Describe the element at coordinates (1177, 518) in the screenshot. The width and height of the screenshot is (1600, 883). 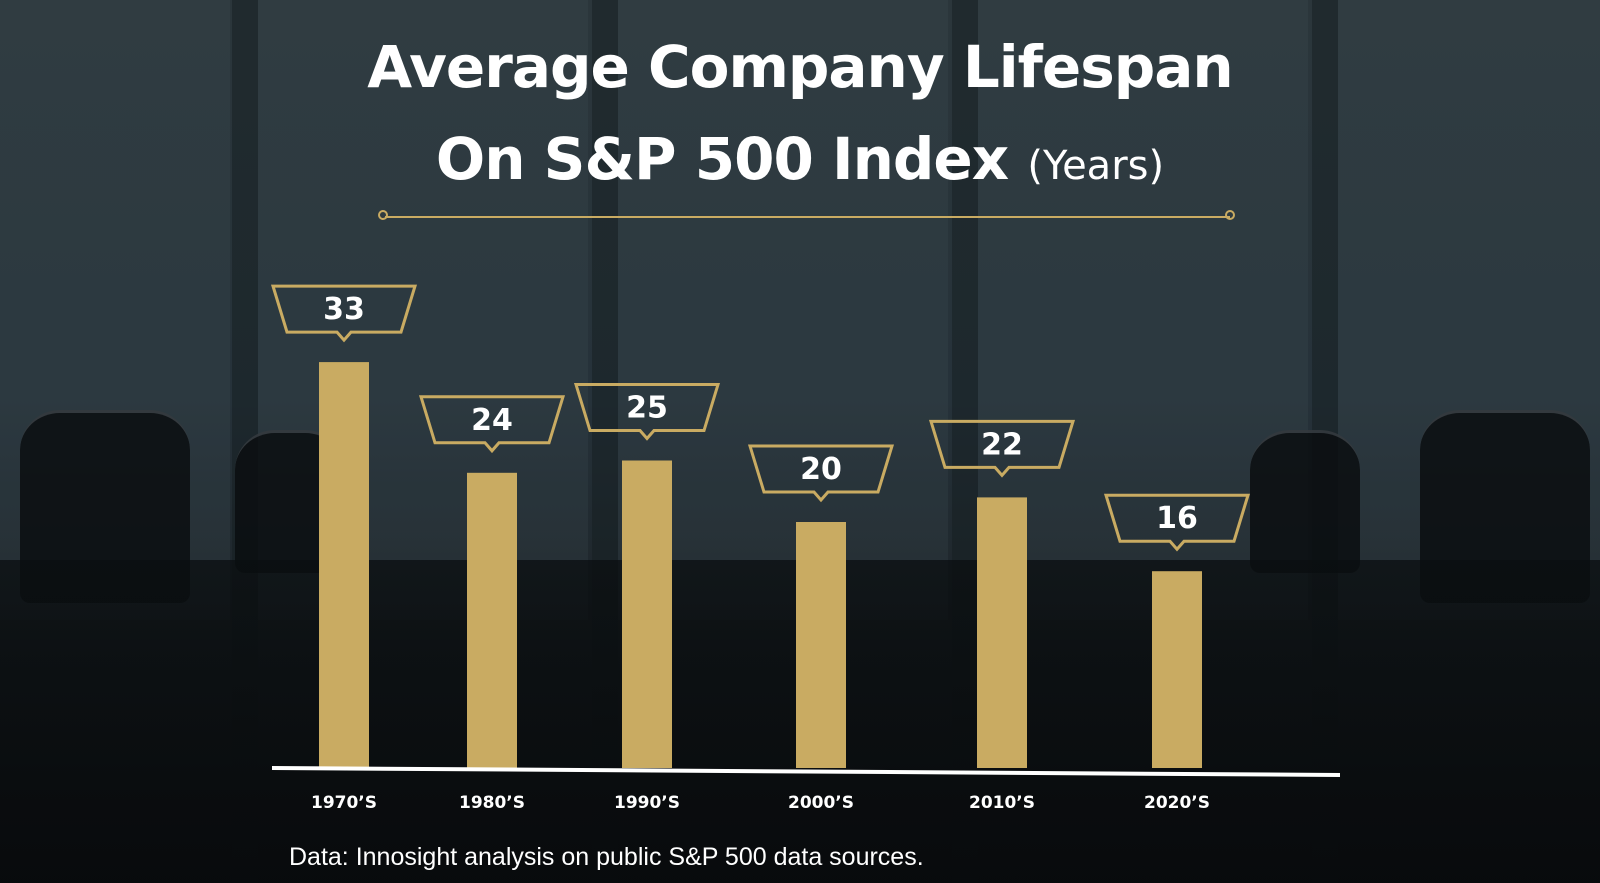
I see `data-label: 16` at that location.